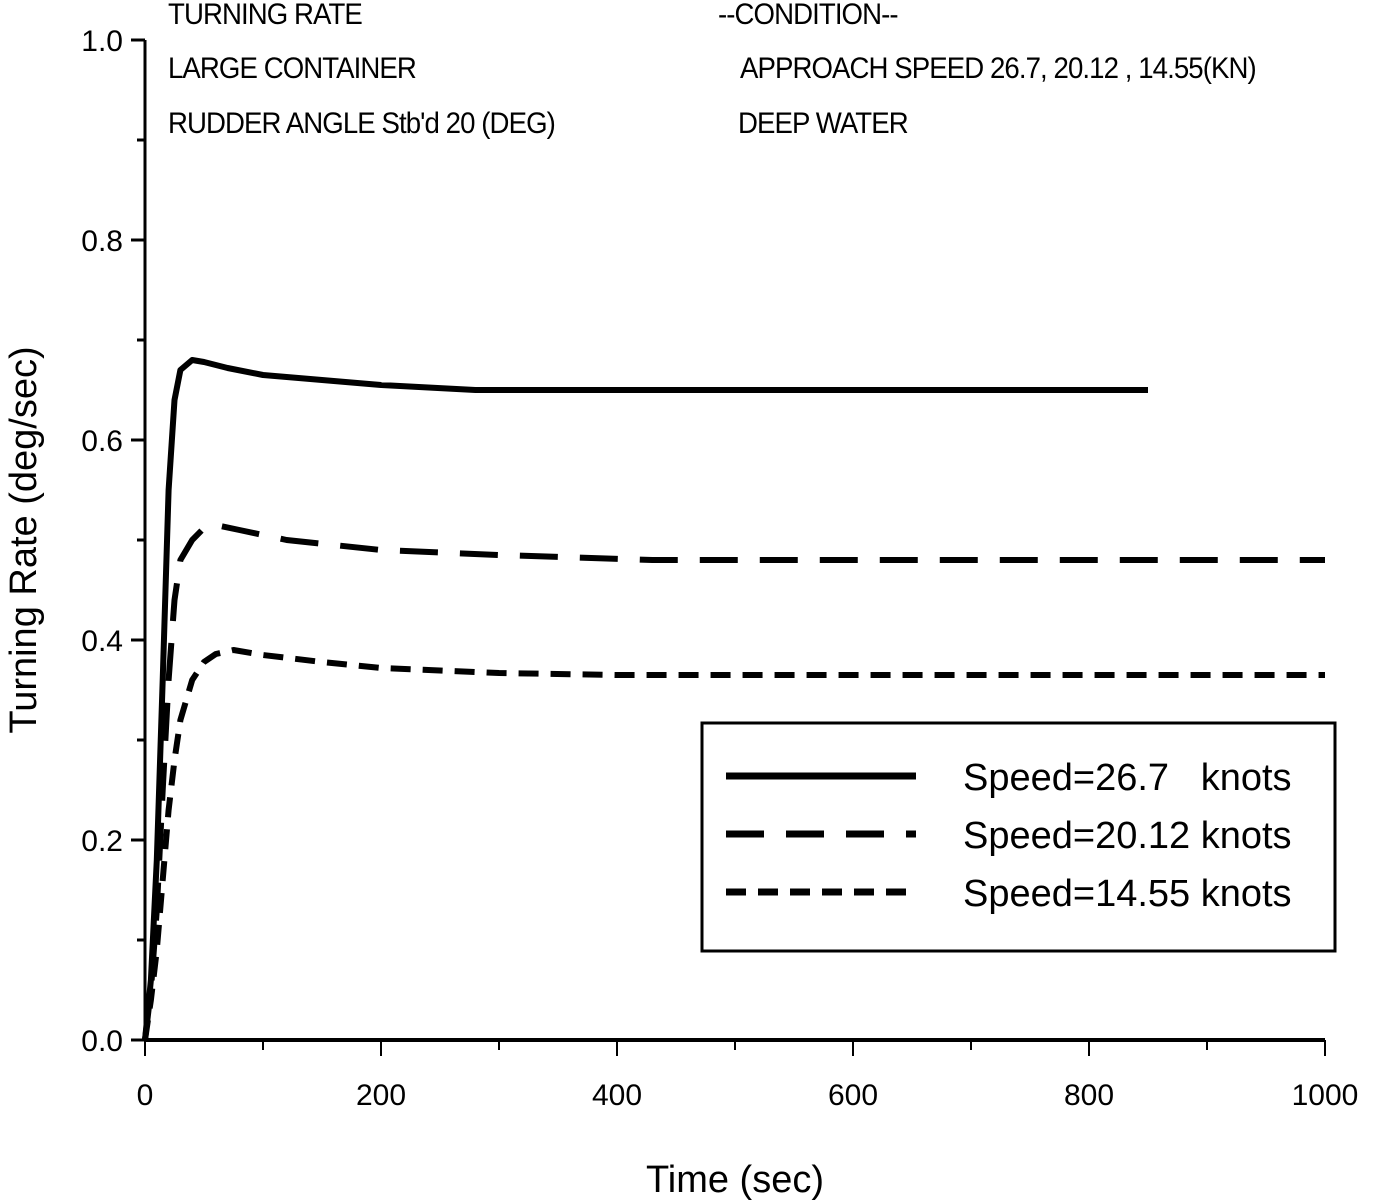 This screenshot has width=1400, height=1202. Describe the element at coordinates (1089, 1095) in the screenshot. I see `x-tick-label: 800` at that location.